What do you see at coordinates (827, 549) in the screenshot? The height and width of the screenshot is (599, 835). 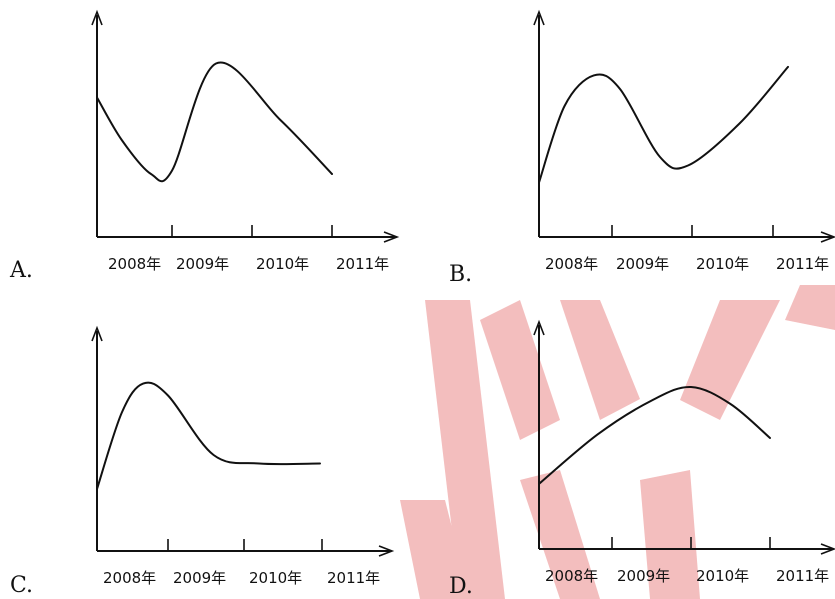 I see `x-axis-arrow-d` at bounding box center [827, 549].